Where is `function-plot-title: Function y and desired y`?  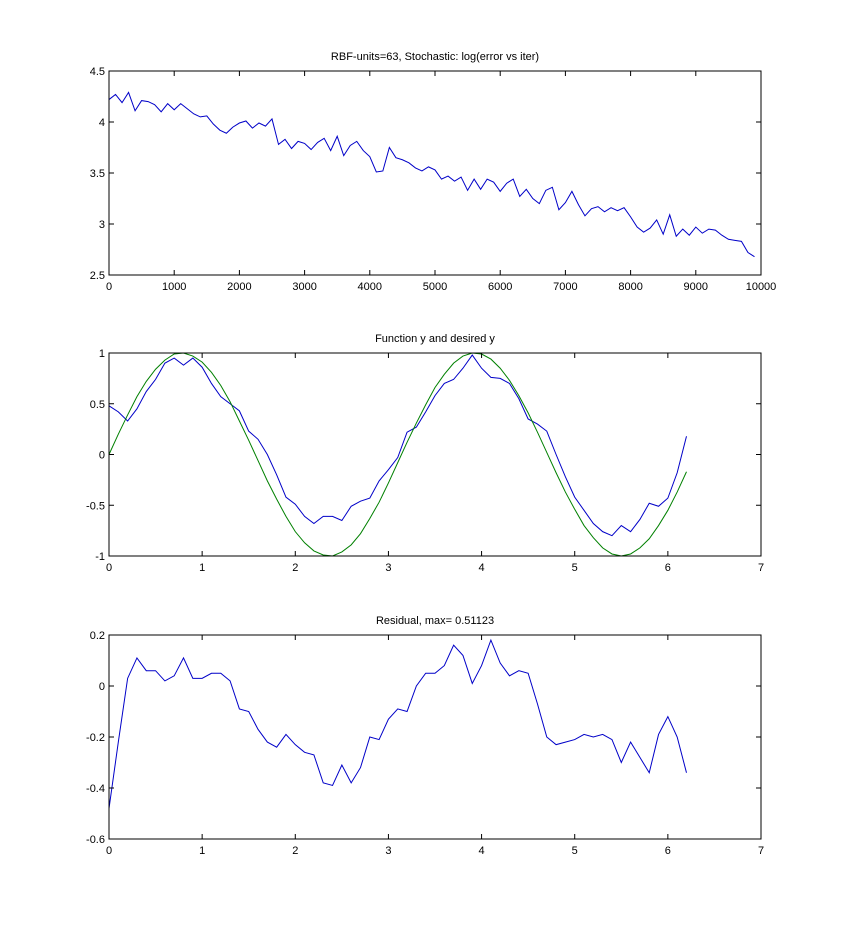
function-plot-title: Function y and desired y is located at coordinates (435, 339).